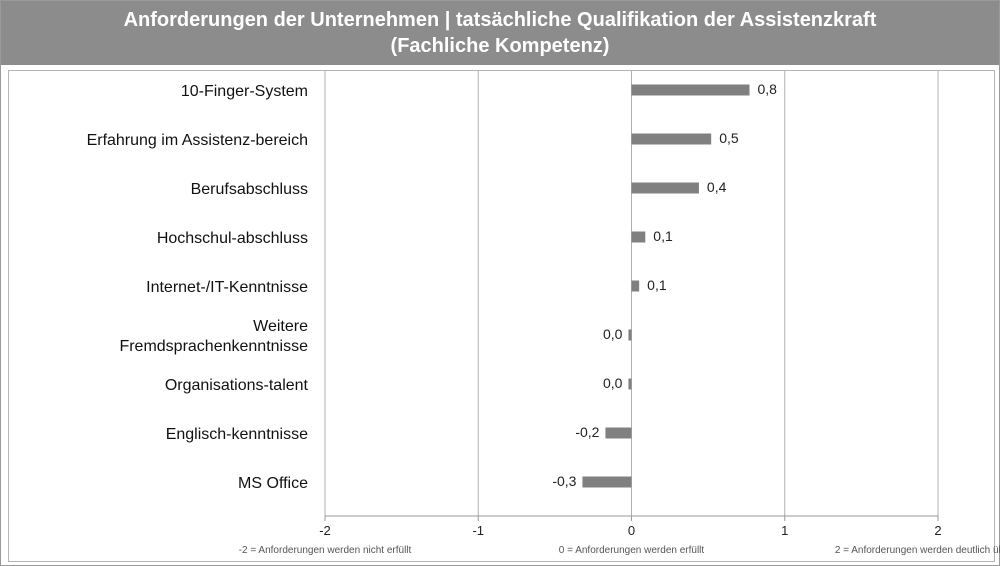  Describe the element at coordinates (213, 346) in the screenshot. I see `category-label: Fremdsprachenkenntnisse` at that location.